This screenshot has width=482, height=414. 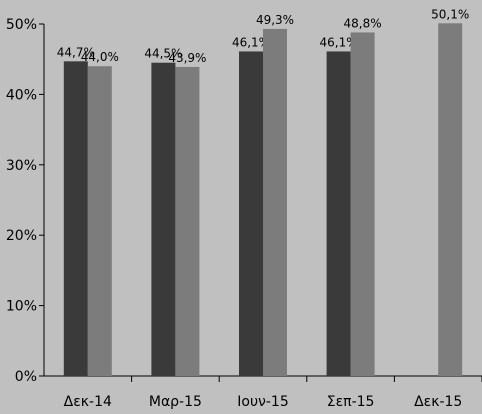 I want to click on data-label: 48,8%, so click(x=363, y=23).